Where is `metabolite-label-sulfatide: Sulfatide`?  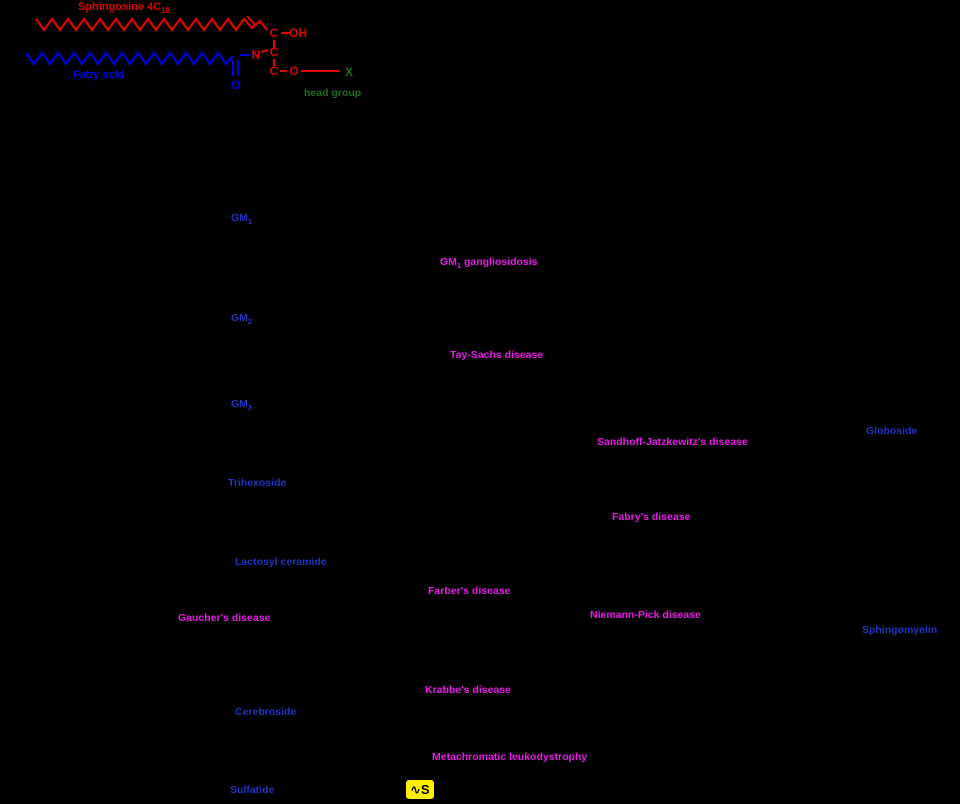
metabolite-label-sulfatide: Sulfatide is located at coordinates (252, 790).